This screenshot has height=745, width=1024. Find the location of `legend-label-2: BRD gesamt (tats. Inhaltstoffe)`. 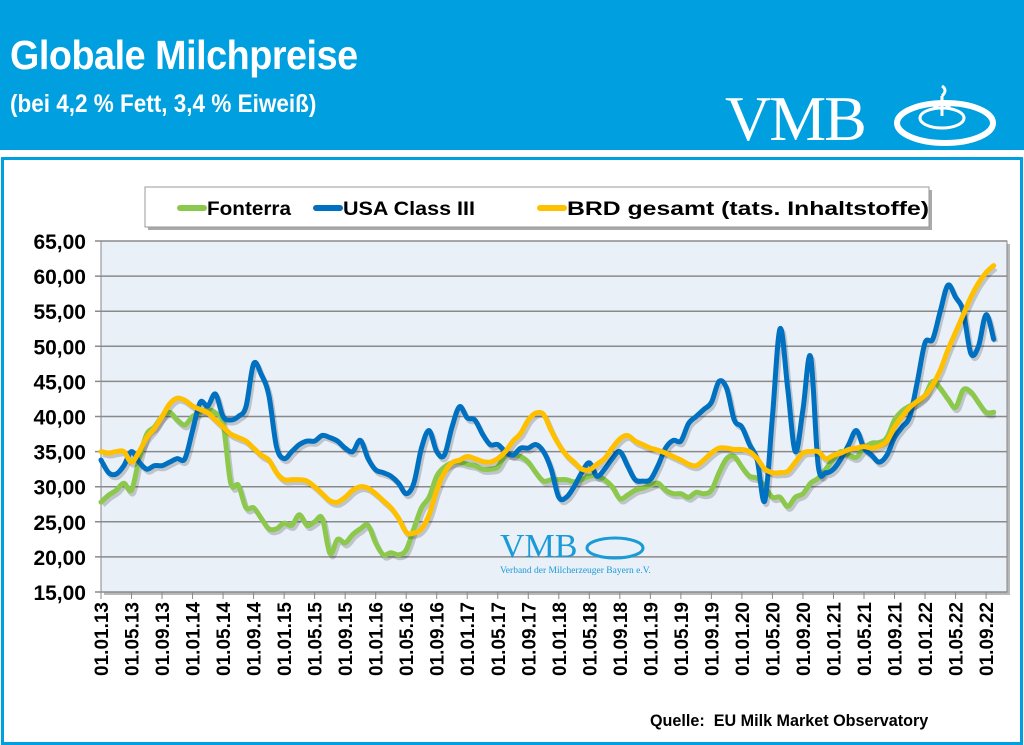

legend-label-2: BRD gesamt (tats. Inhaltstoffe) is located at coordinates (748, 209).